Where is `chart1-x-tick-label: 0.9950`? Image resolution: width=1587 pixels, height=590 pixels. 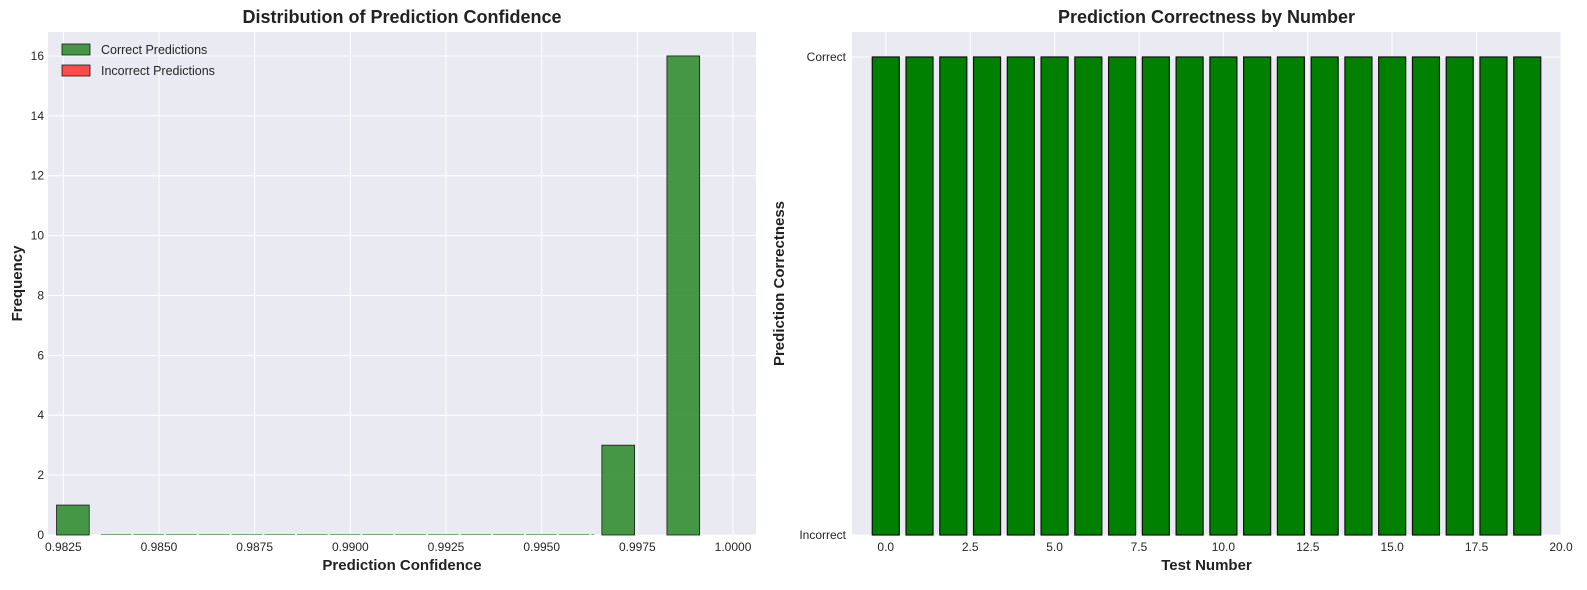 chart1-x-tick-label: 0.9950 is located at coordinates (541, 547).